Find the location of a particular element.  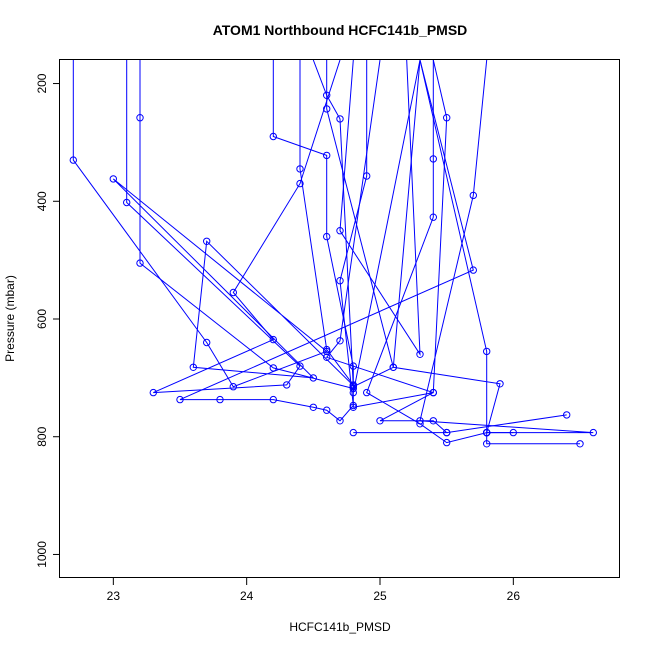

x-tick-label: 24 is located at coordinates (247, 596).